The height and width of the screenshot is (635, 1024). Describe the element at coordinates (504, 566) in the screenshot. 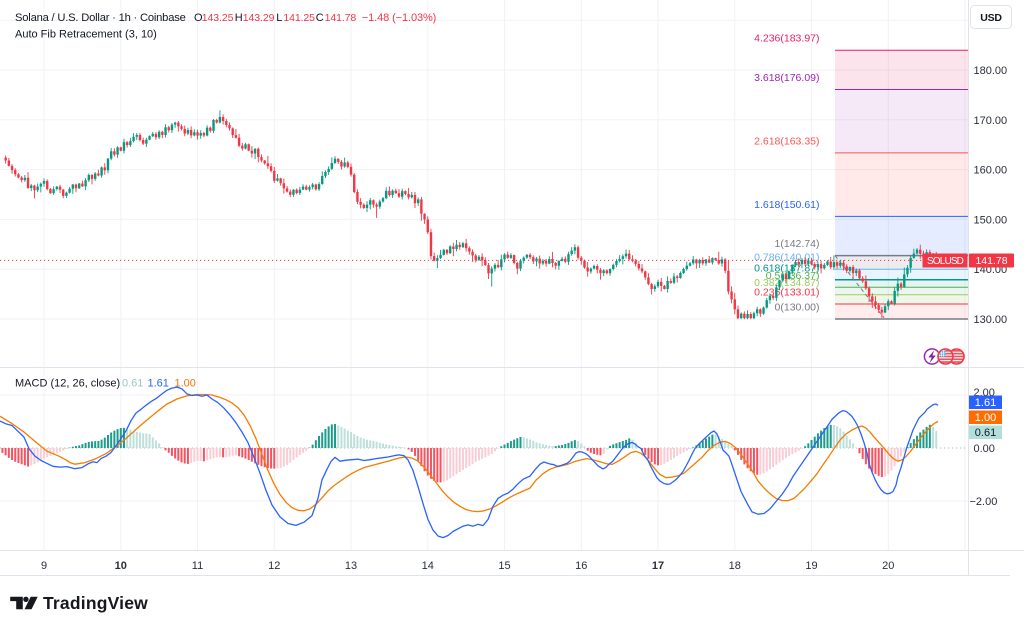

I see `svg-text: 15` at that location.